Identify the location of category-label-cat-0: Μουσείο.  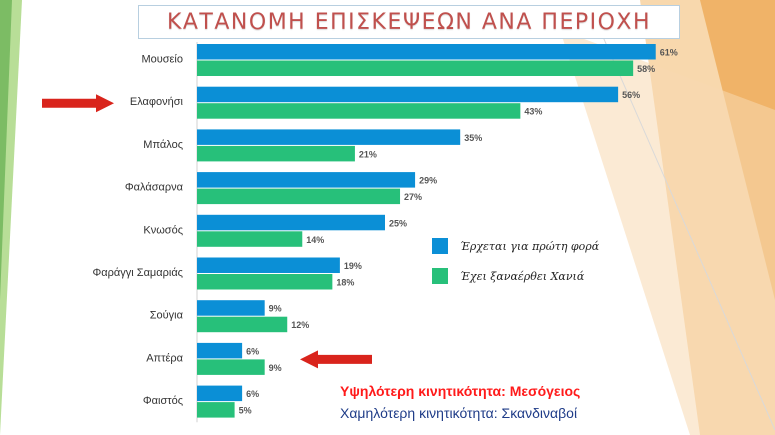
(162, 60).